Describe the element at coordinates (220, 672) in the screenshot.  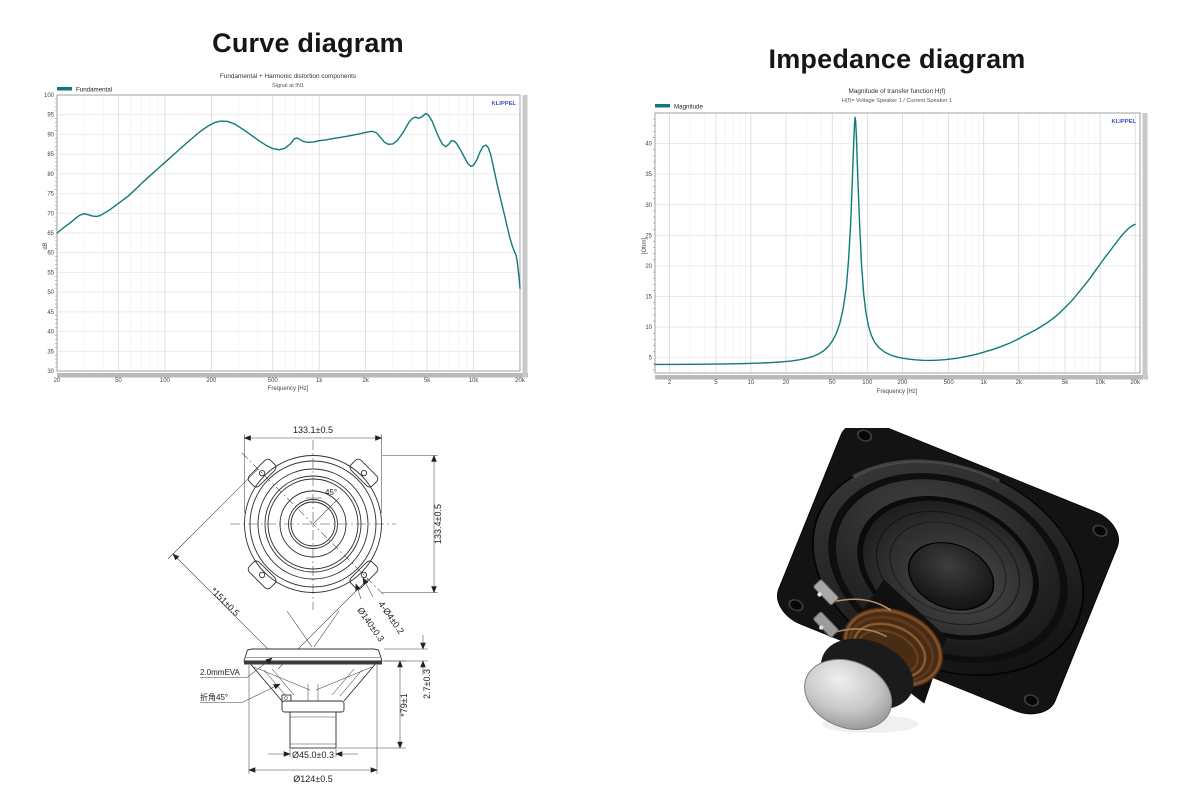
I see `label-gasket: 2.0mmEVA` at that location.